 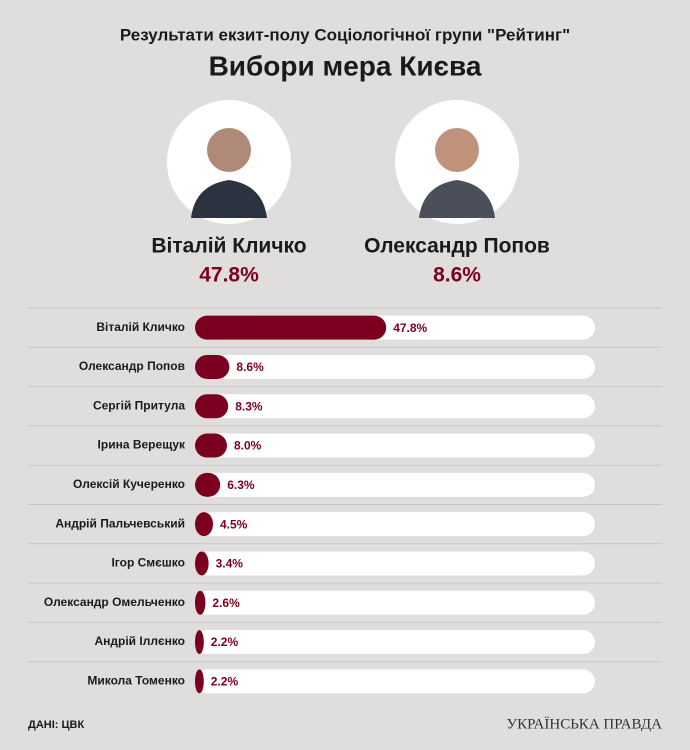 What do you see at coordinates (114, 602) in the screenshot?
I see `category-label: Олександр Омельченко` at bounding box center [114, 602].